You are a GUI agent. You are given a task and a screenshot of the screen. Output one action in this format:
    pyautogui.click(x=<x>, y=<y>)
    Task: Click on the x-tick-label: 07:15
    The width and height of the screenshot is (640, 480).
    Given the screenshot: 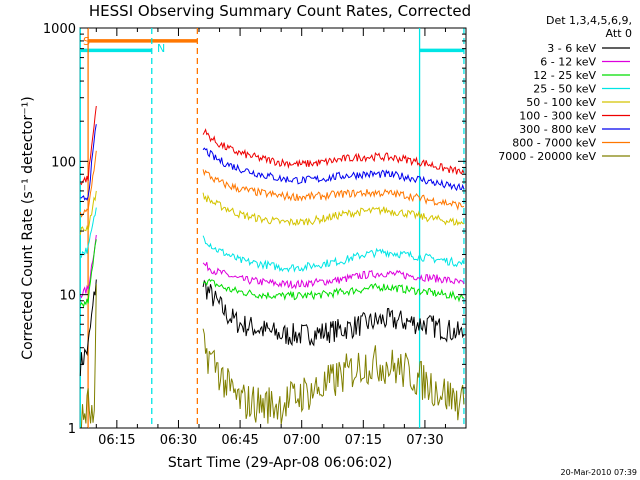 What is the action you would take?
    pyautogui.click(x=363, y=440)
    